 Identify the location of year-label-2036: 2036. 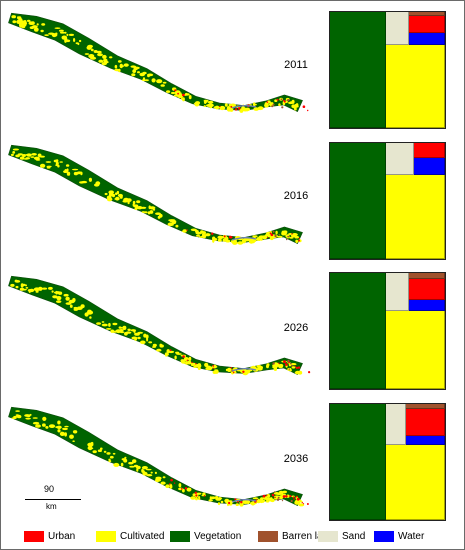
(296, 459).